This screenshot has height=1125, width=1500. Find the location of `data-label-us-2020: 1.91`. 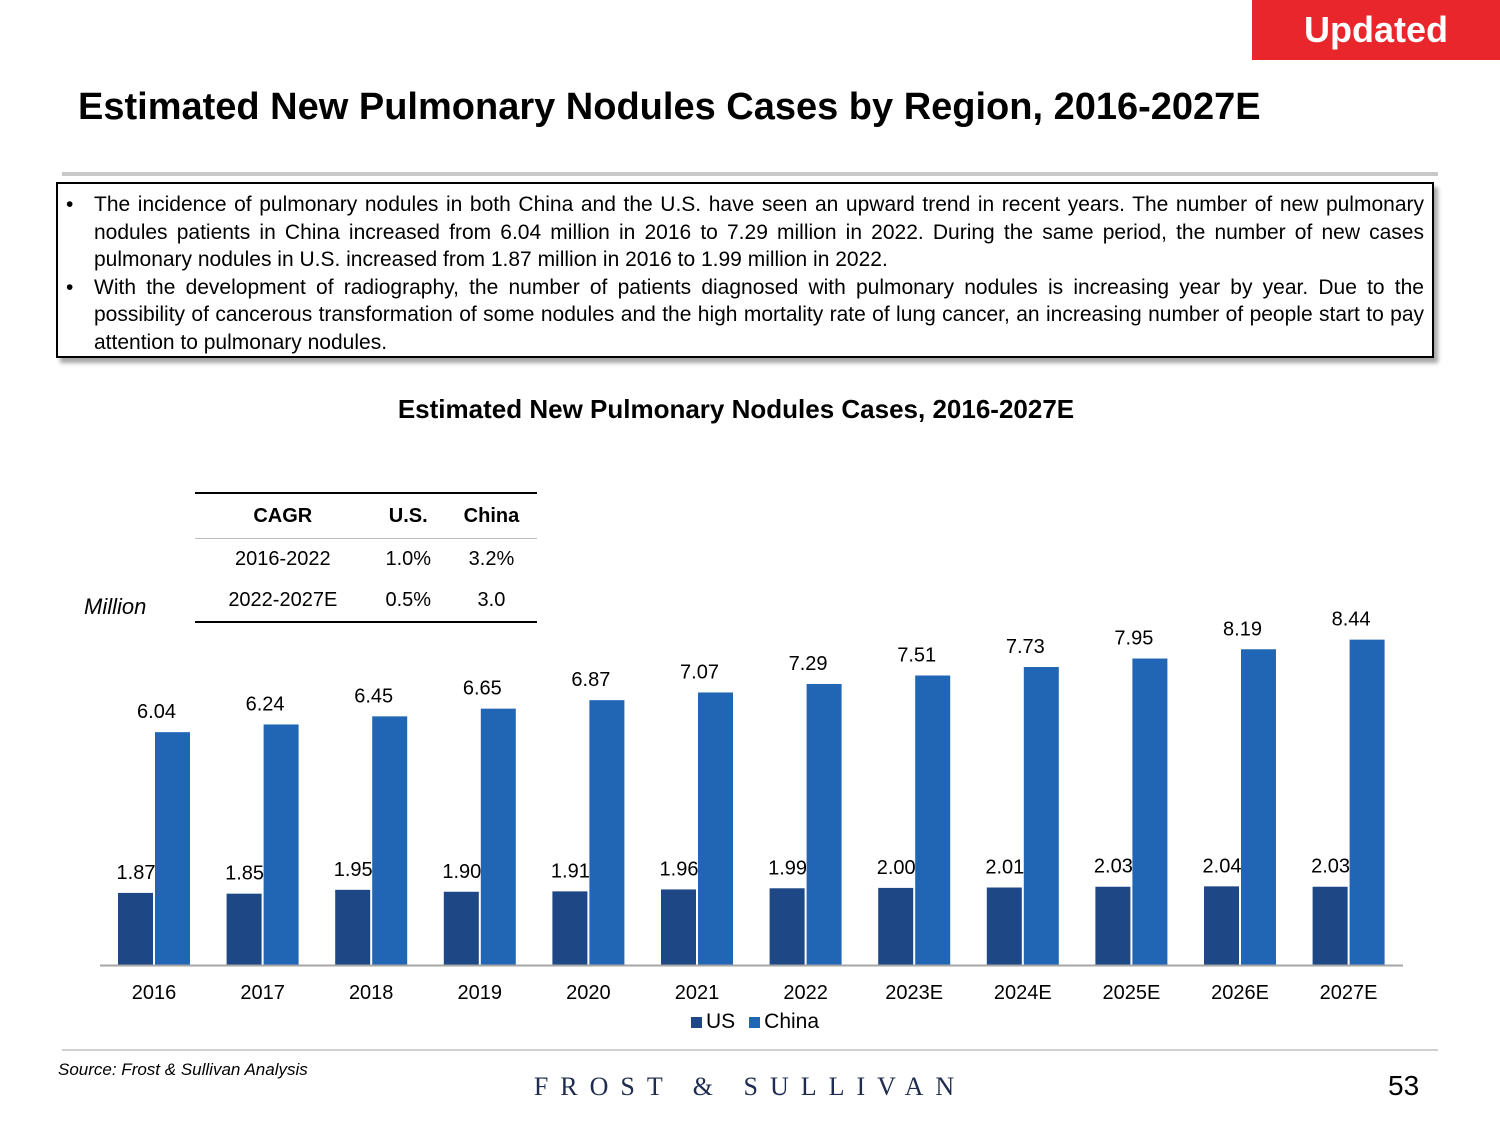

data-label-us-2020: 1.91 is located at coordinates (570, 871).